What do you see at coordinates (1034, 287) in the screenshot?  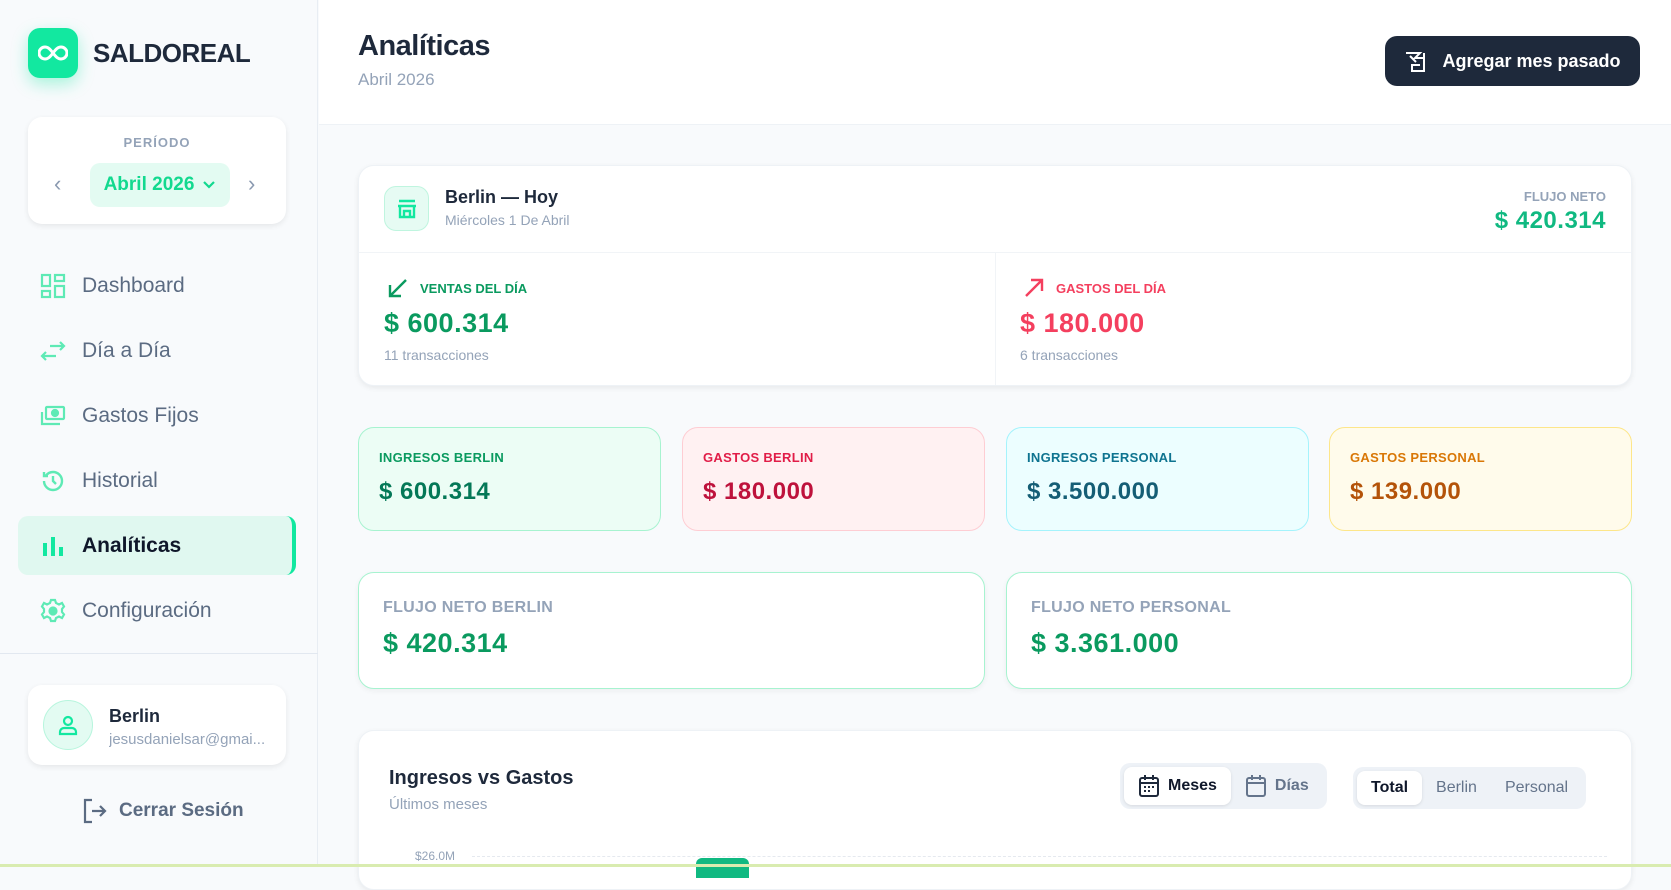 I see `arrow-up-right-icon` at bounding box center [1034, 287].